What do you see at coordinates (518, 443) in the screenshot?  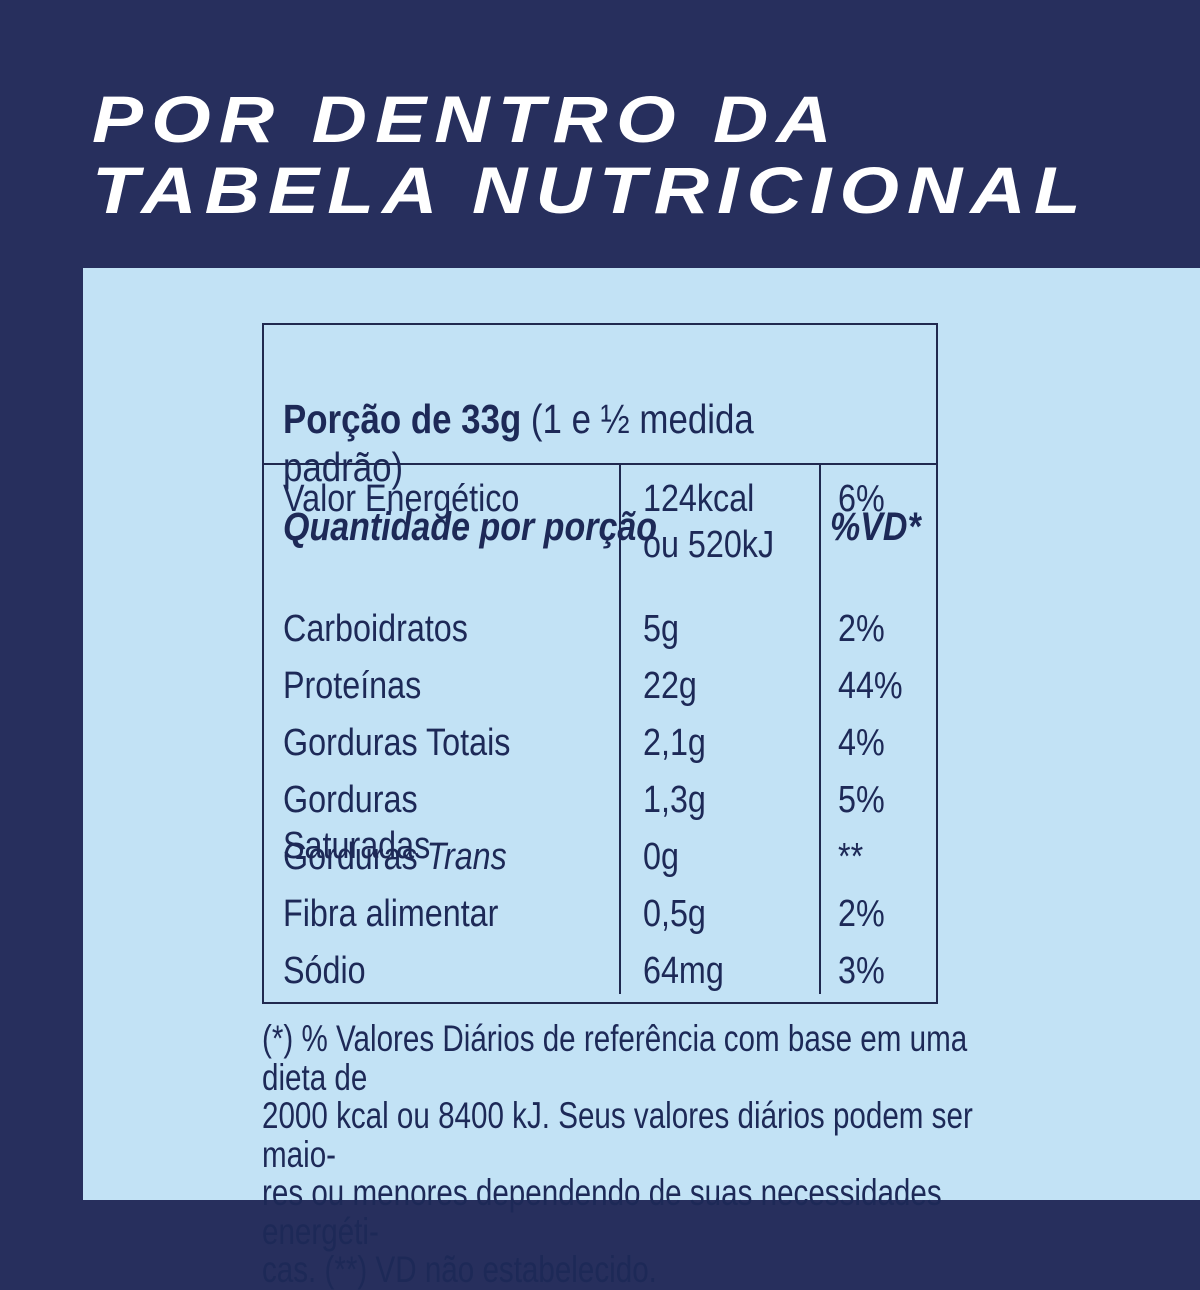 I see `serving-size-note: (1 e ½ medida padrão)` at bounding box center [518, 443].